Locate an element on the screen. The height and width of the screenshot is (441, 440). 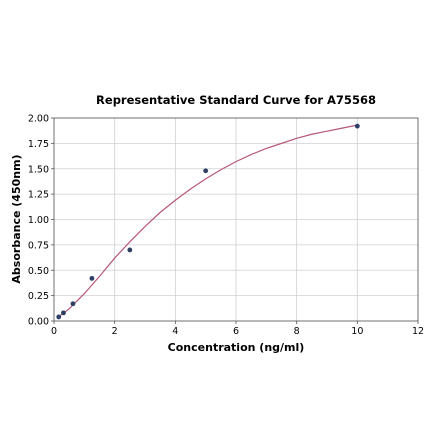
y-tick-label: 1.25 is located at coordinates (38, 195).